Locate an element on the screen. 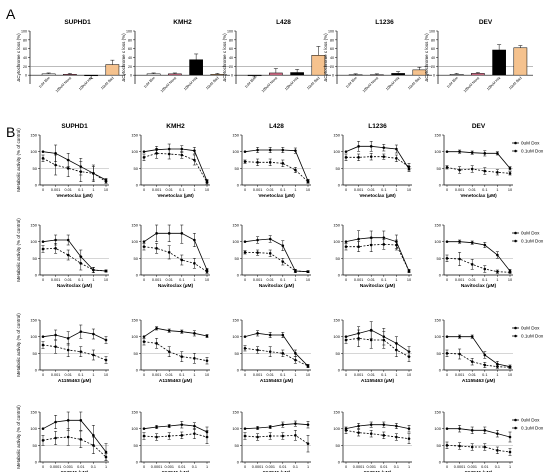  line-x-label: Venetoclax (µM) is located at coordinates (377, 196).